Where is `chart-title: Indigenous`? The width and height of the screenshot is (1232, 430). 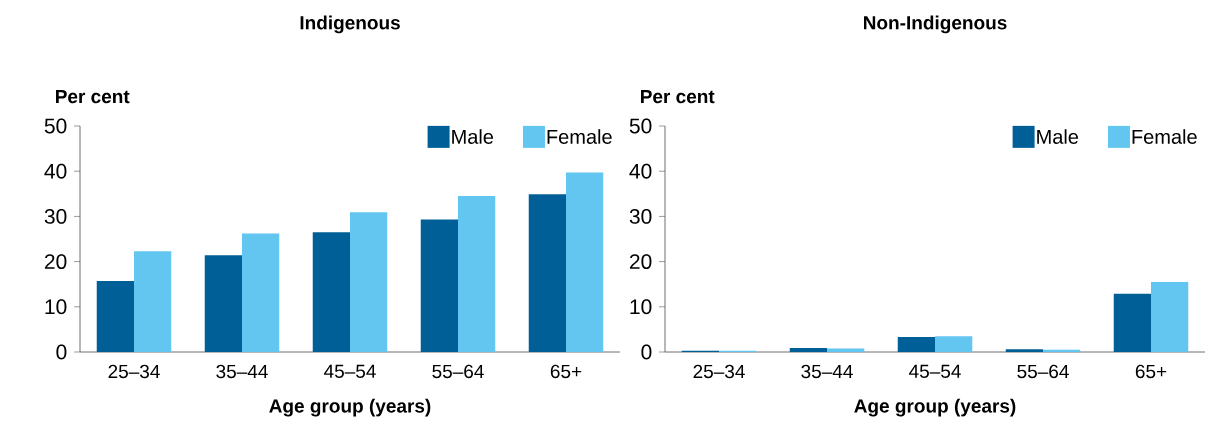 chart-title: Indigenous is located at coordinates (350, 24).